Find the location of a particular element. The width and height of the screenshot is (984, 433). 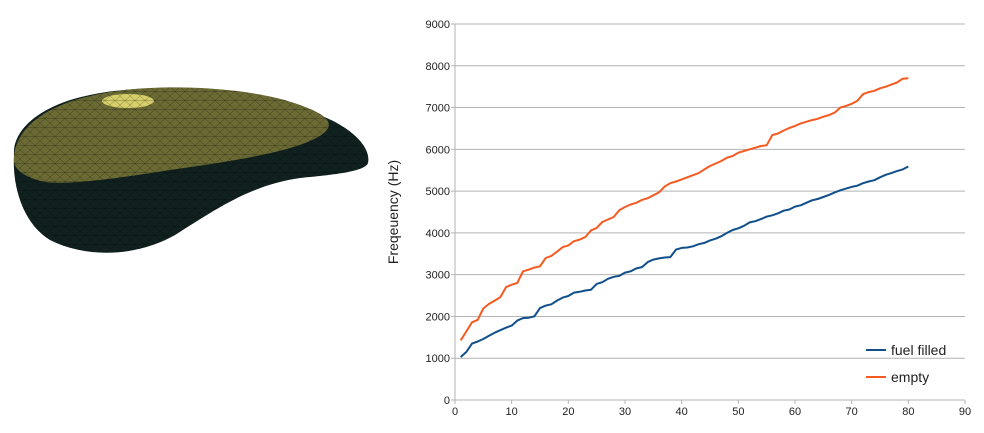

y-tick-label: 2000 is located at coordinates (438, 317).